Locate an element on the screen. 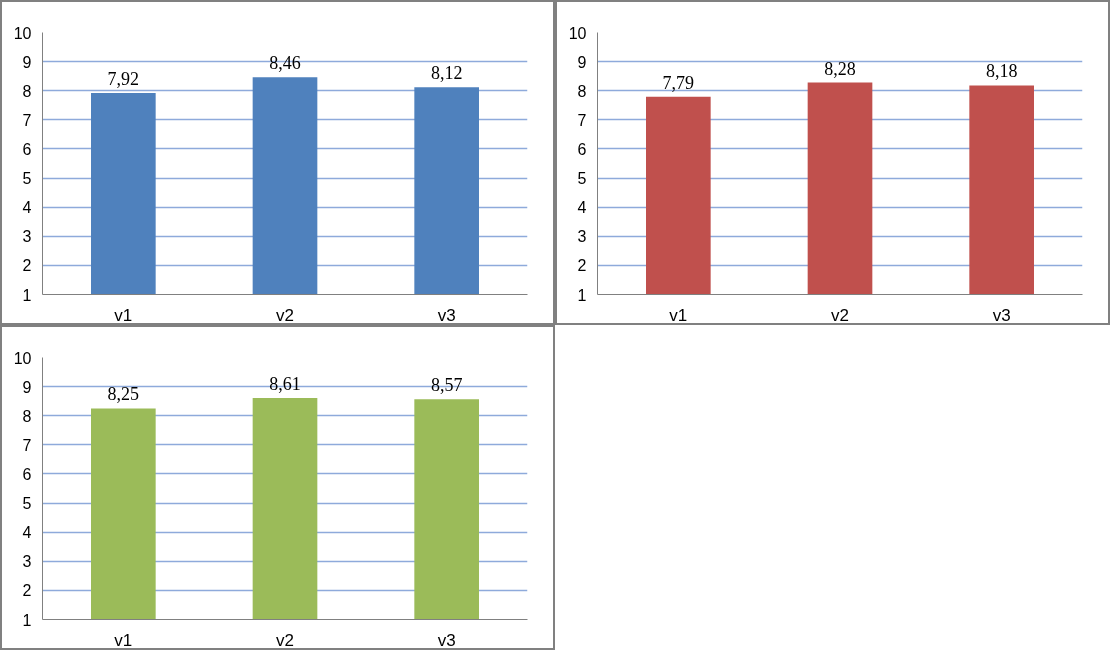  data-label: 8,57 is located at coordinates (446, 385).